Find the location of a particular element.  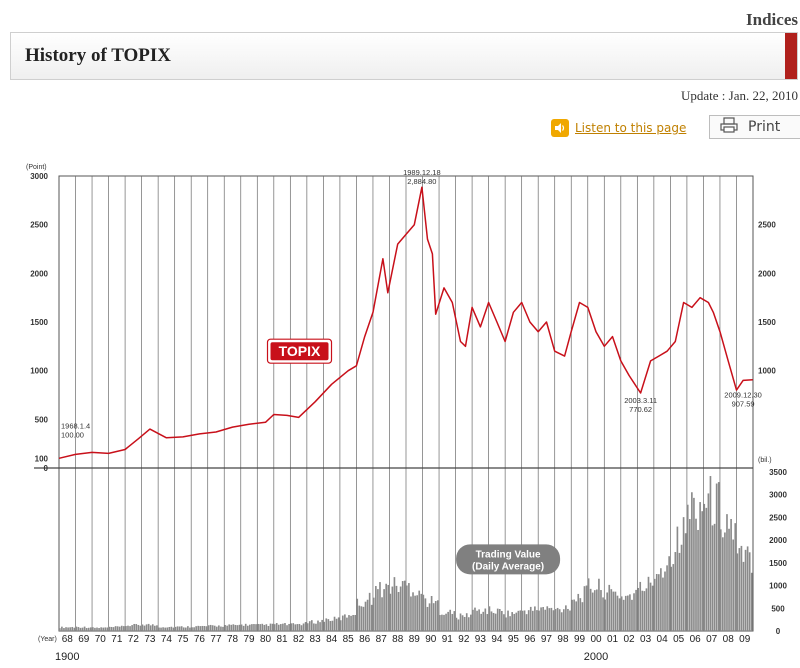

x-tick-label: 89 is located at coordinates (415, 639).